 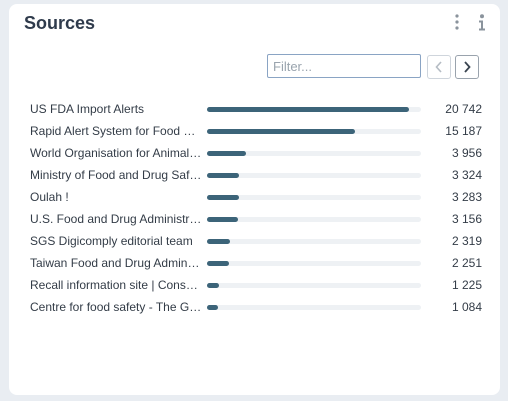 What do you see at coordinates (466, 263) in the screenshot?
I see `source-count: 2 251` at bounding box center [466, 263].